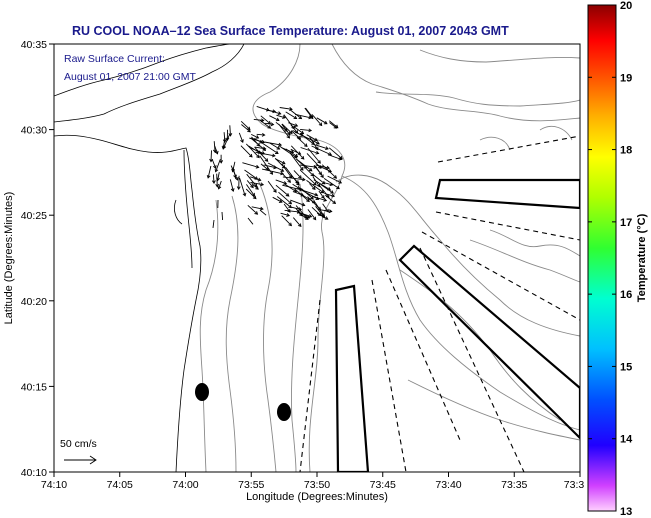 The image size is (651, 518). I want to click on x-tick-label: 73:40, so click(448, 485).